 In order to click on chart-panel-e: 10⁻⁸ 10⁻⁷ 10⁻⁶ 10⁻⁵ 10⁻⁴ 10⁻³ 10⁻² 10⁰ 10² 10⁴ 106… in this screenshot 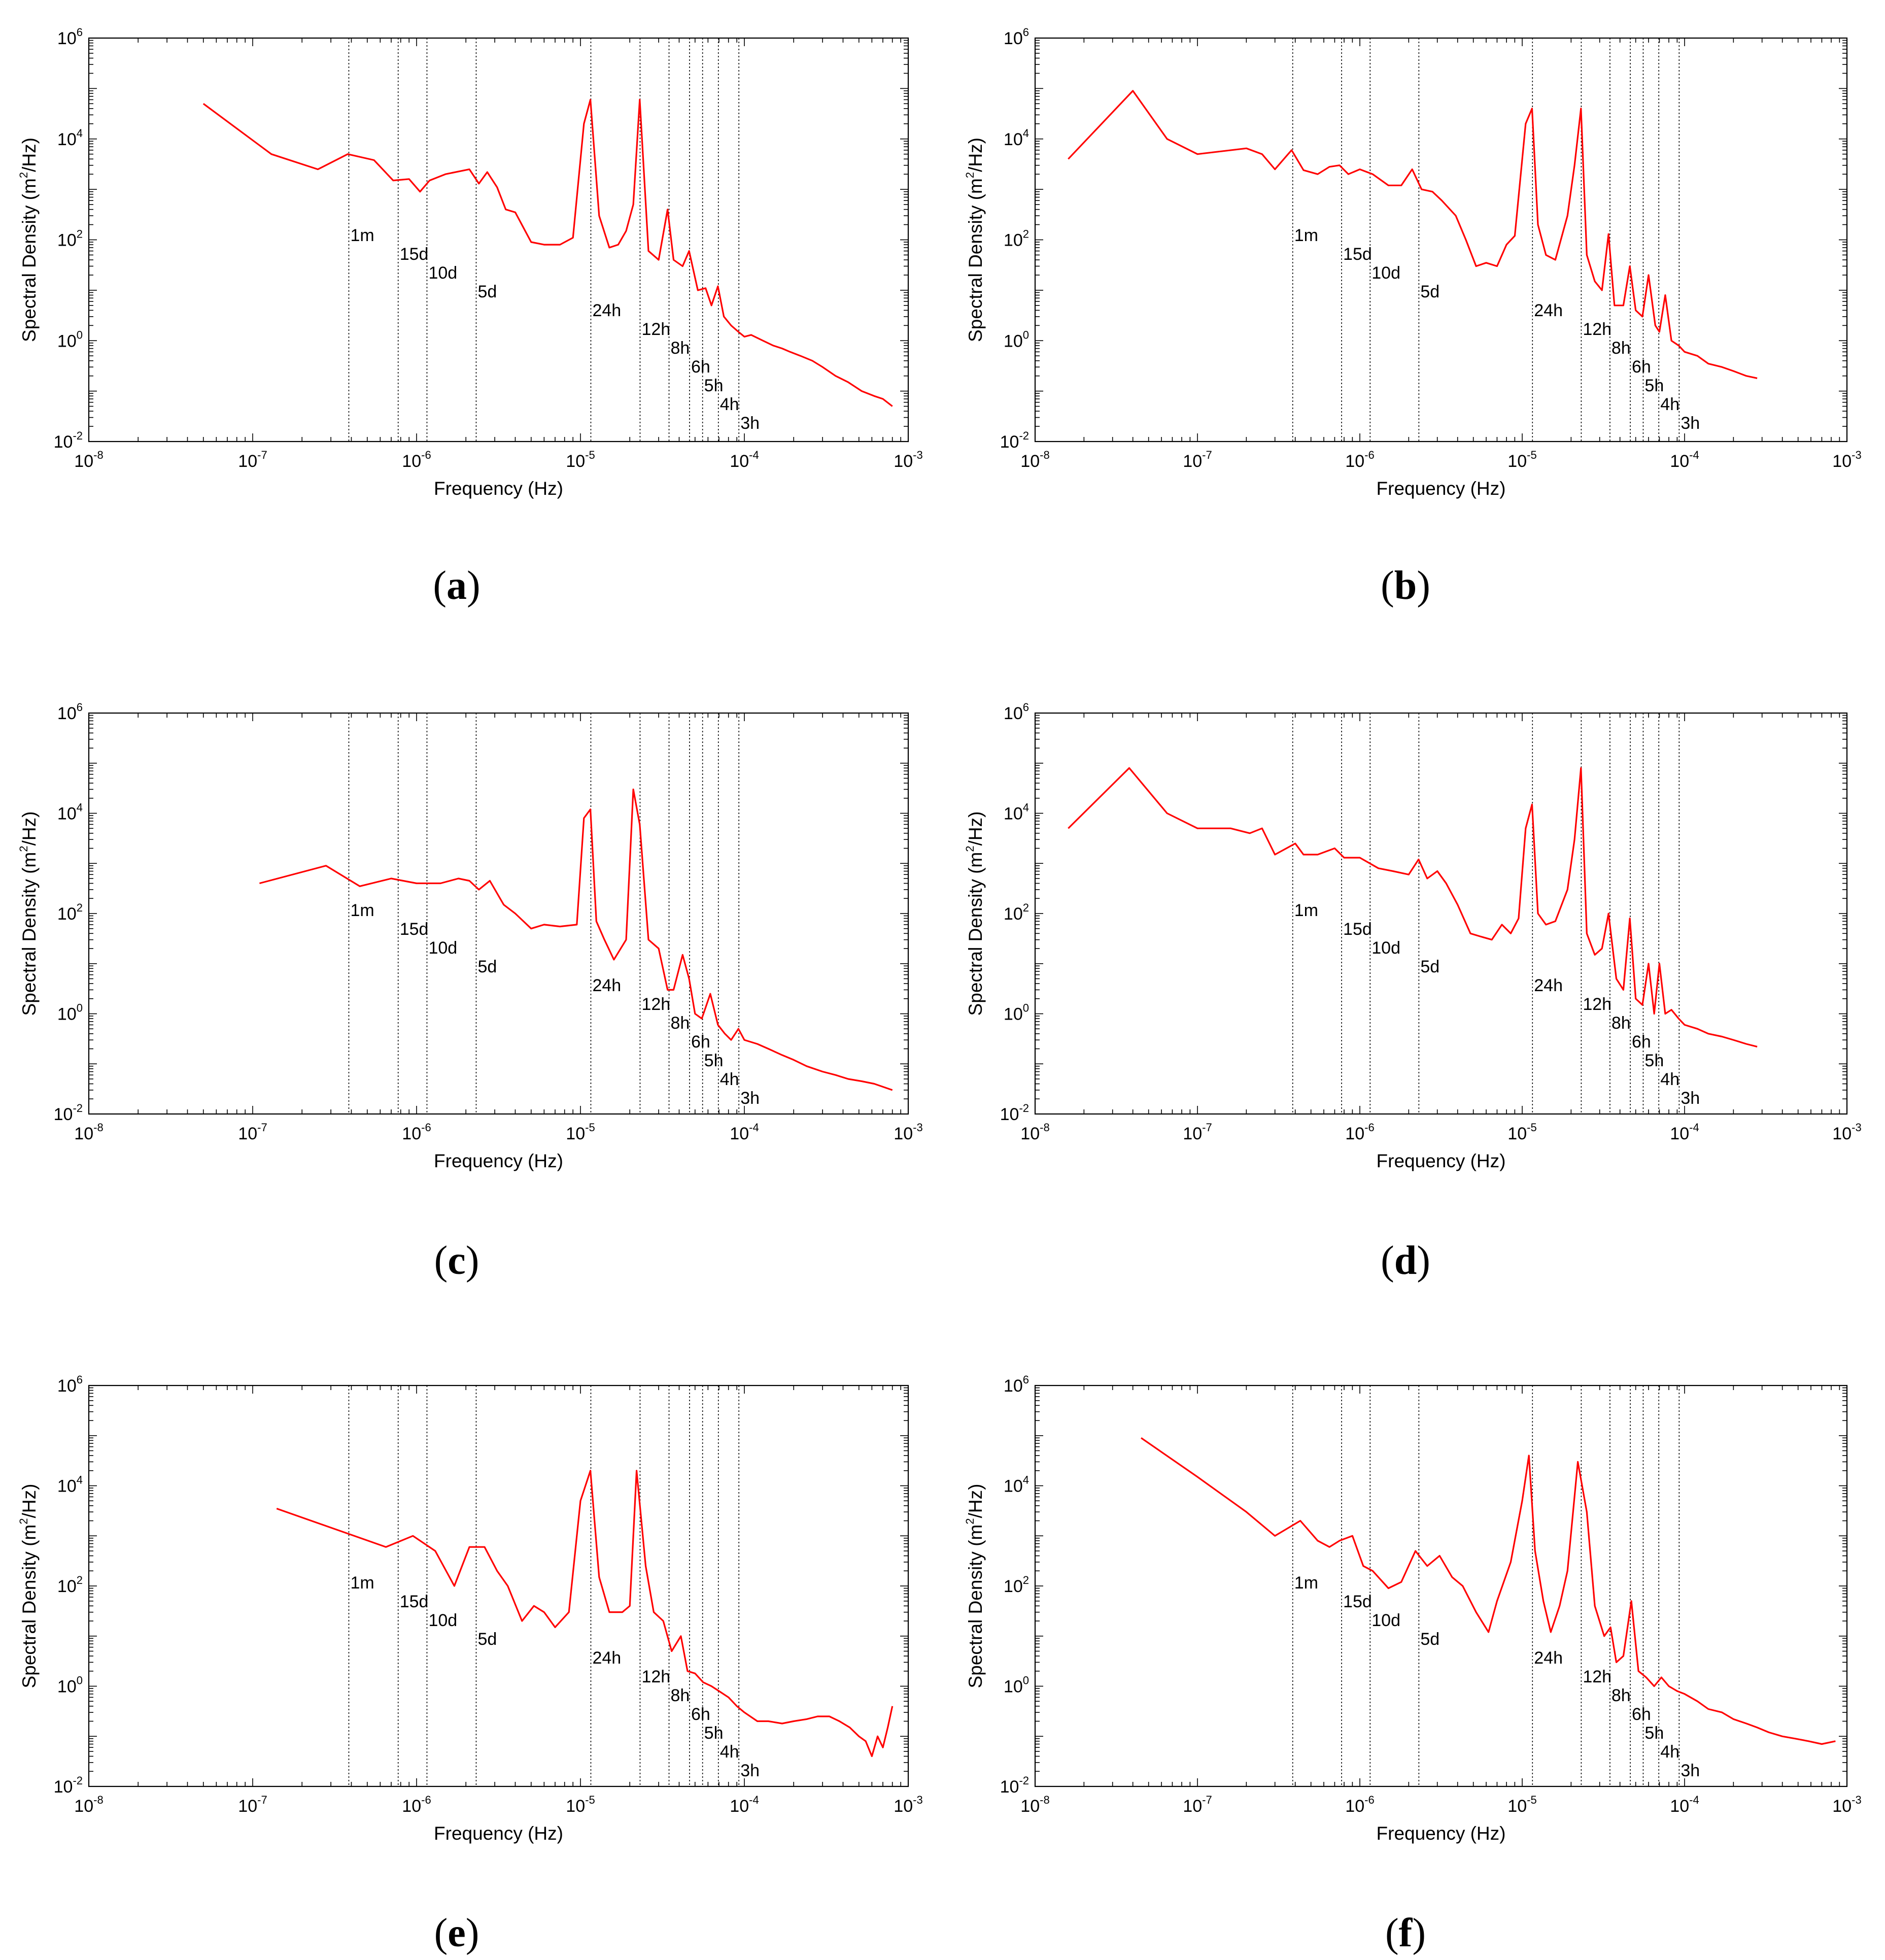, I will do `click(470, 1664)`.